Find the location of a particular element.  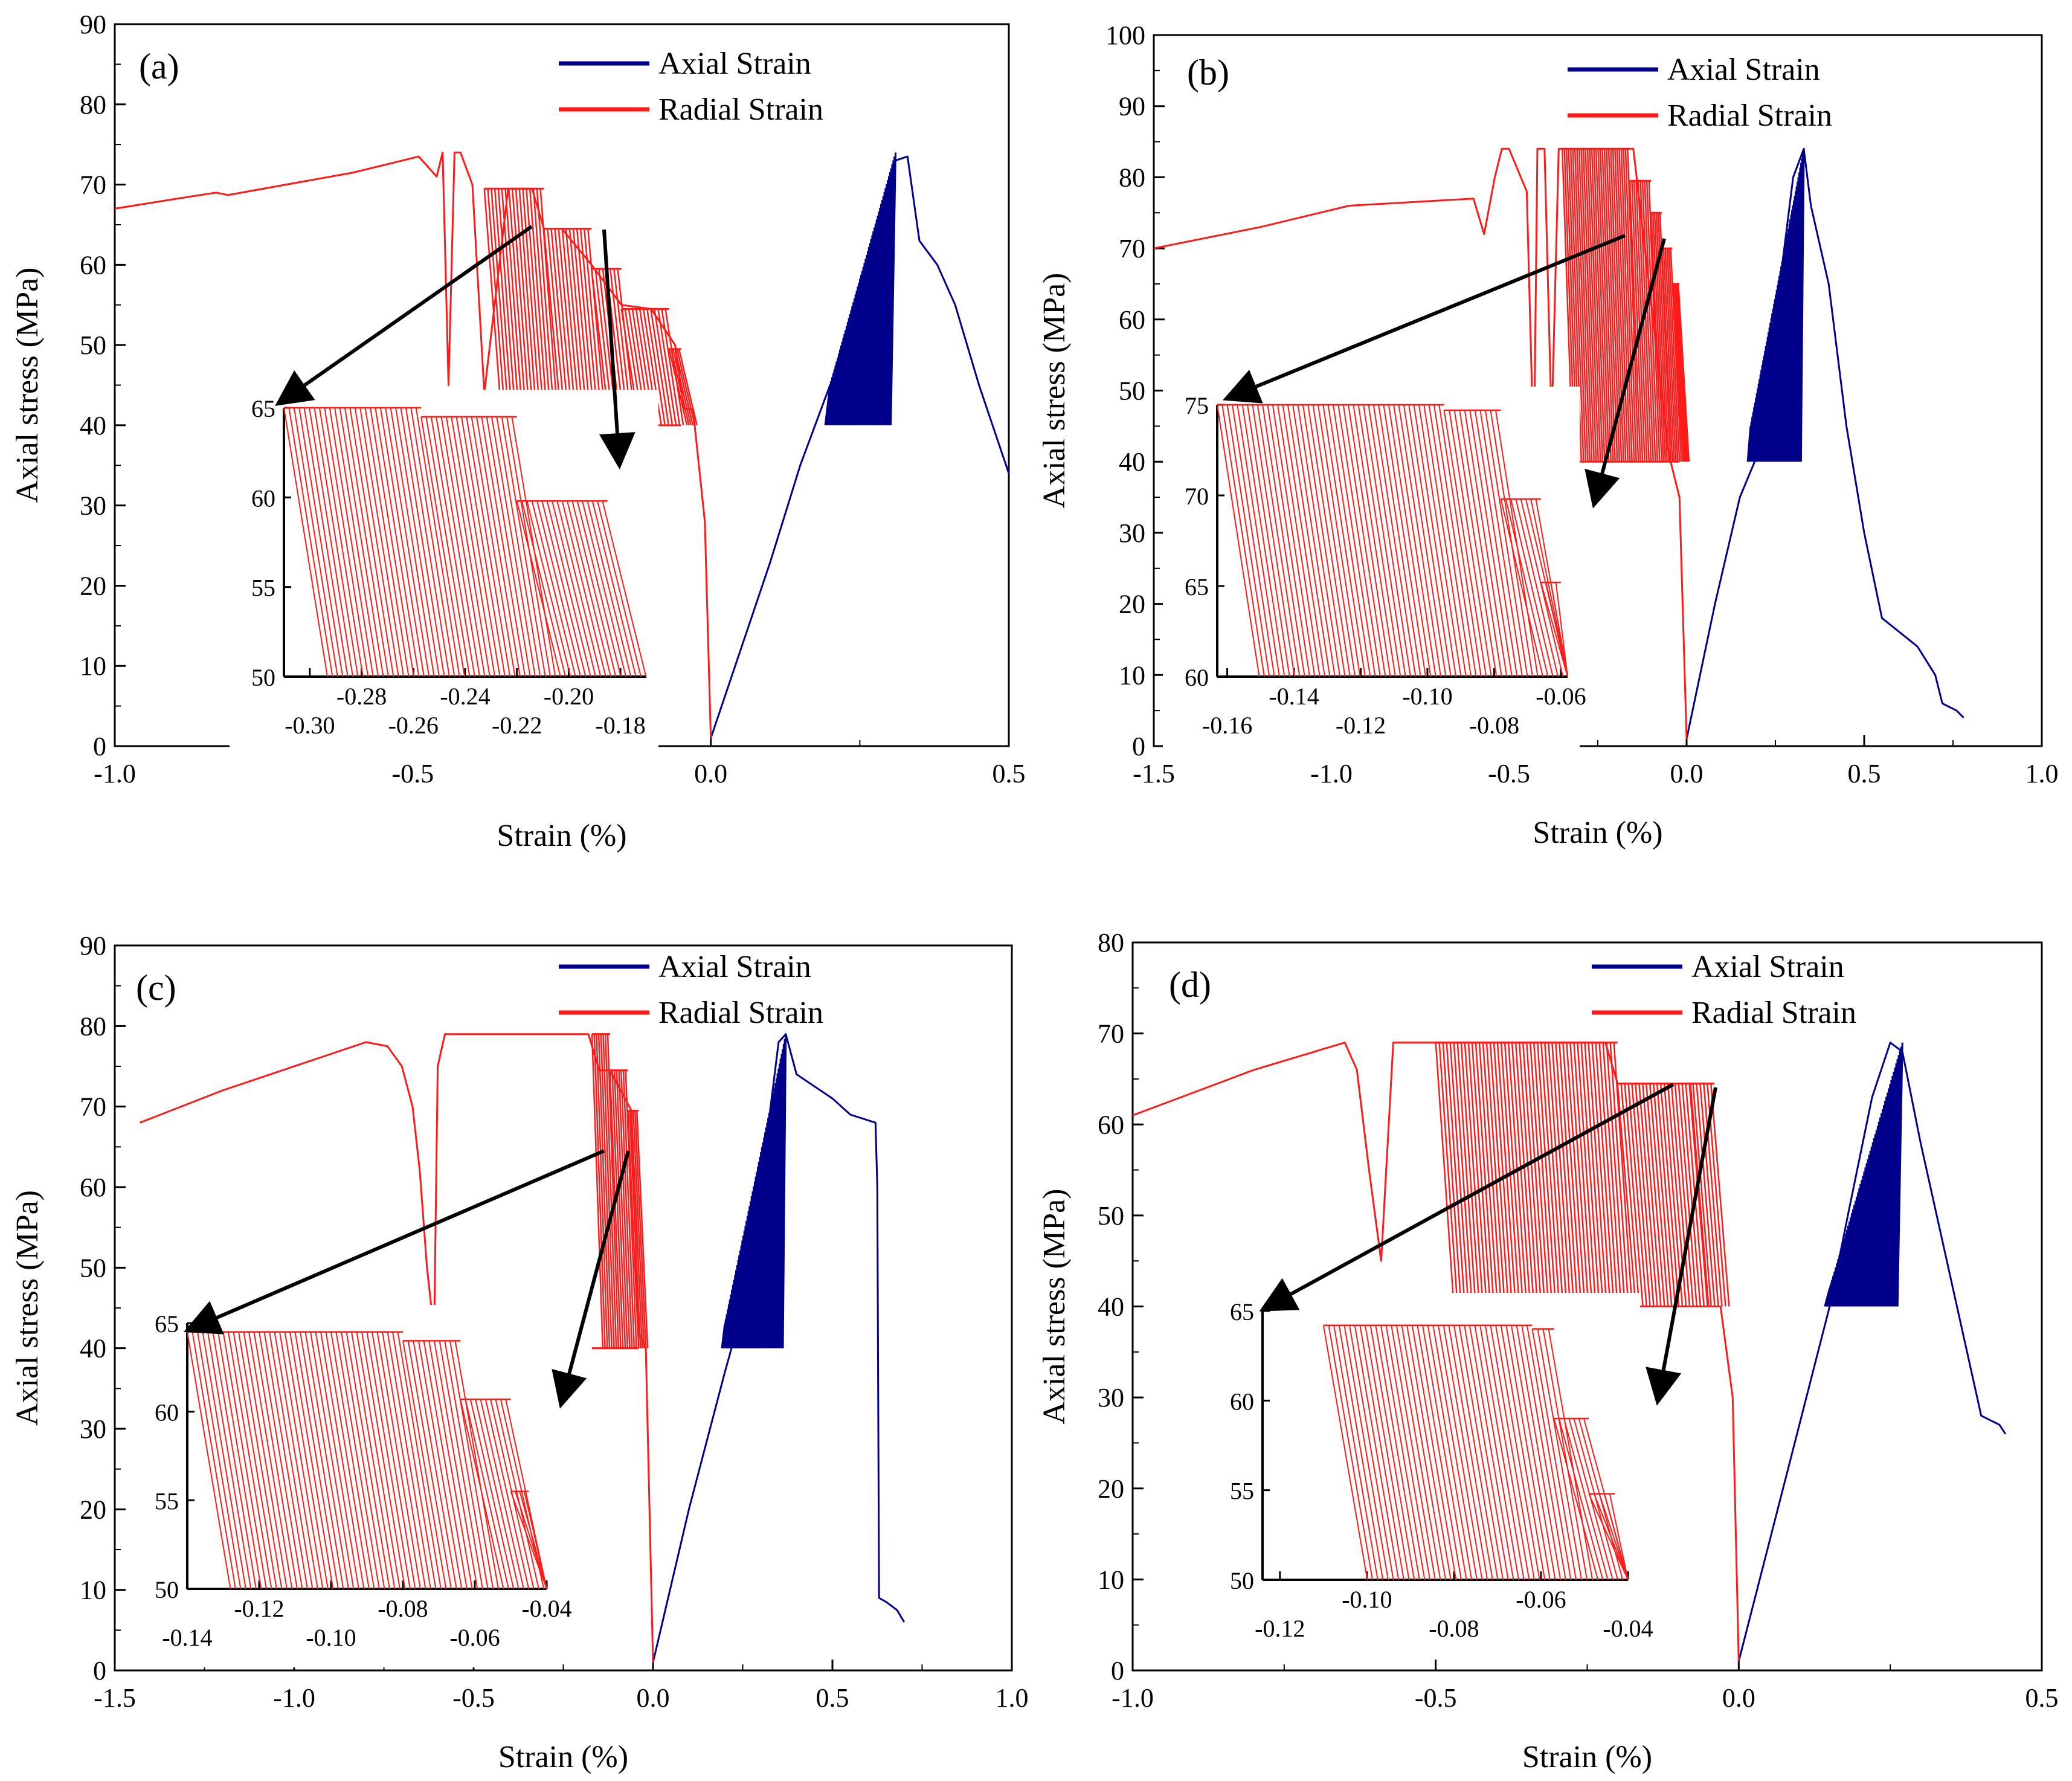

radial-strain-line is located at coordinates (1436, 1352).